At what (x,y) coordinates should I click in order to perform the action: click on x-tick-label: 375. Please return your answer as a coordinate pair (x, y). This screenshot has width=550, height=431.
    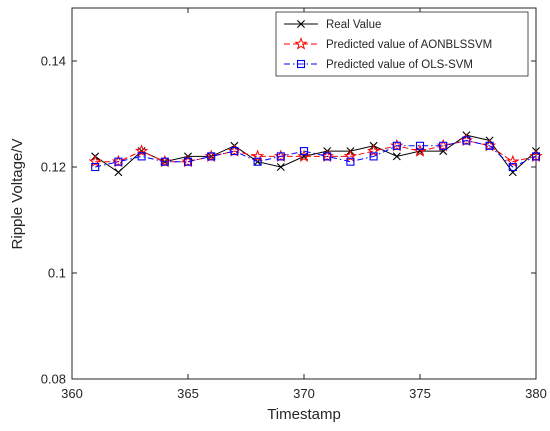
    Looking at the image, I should click on (420, 393).